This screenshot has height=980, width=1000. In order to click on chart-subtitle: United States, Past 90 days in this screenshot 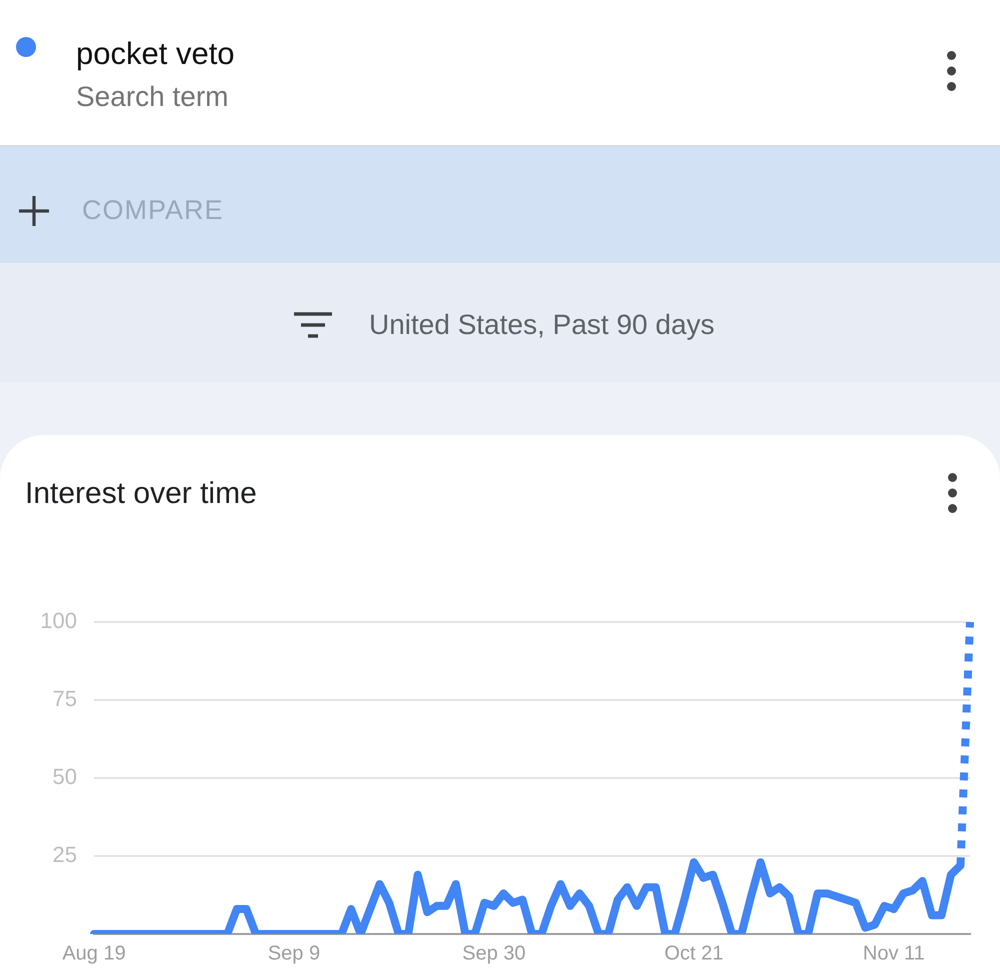, I will do `click(542, 325)`.